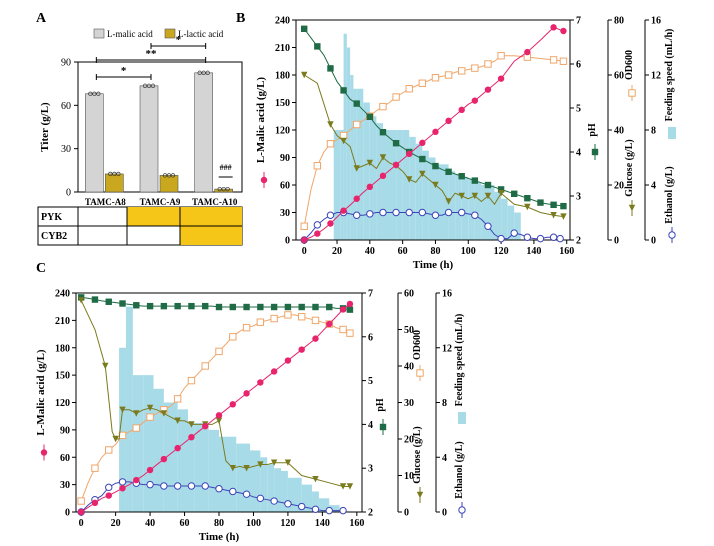 This screenshot has height=546, width=714. I want to click on y-tick-label: 90, so click(285, 158).